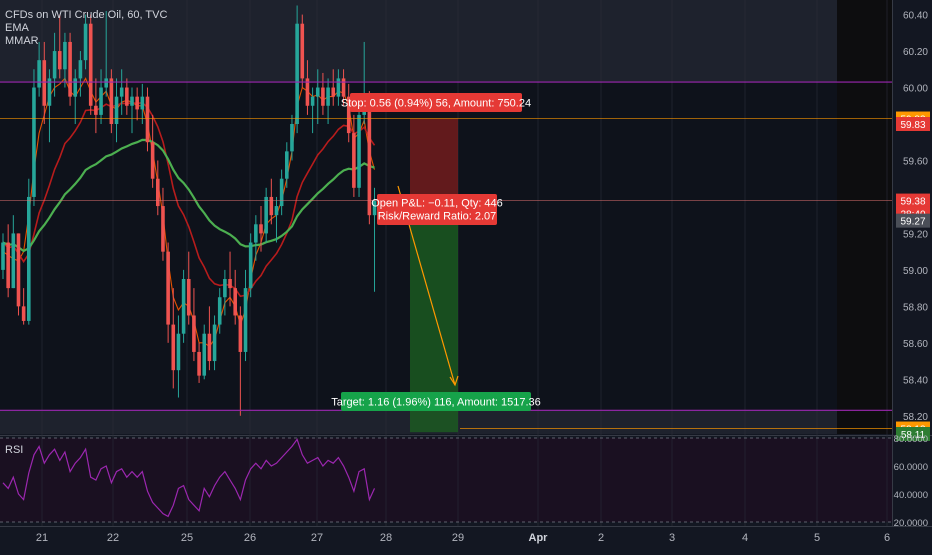 The width and height of the screenshot is (932, 555). What do you see at coordinates (915, 52) in the screenshot?
I see `price-tick-label: 60.20` at bounding box center [915, 52].